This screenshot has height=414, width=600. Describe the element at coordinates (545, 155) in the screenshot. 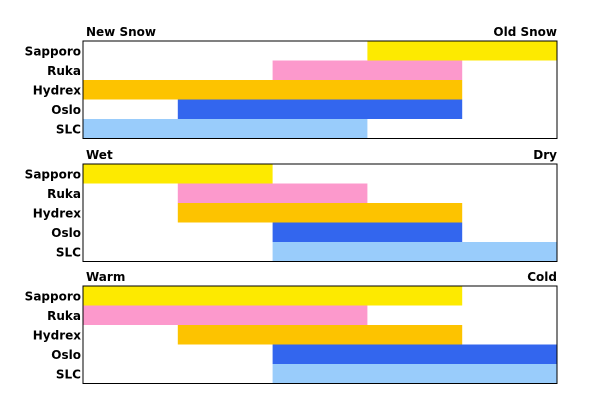

I see `panel-right-label: Dry` at that location.